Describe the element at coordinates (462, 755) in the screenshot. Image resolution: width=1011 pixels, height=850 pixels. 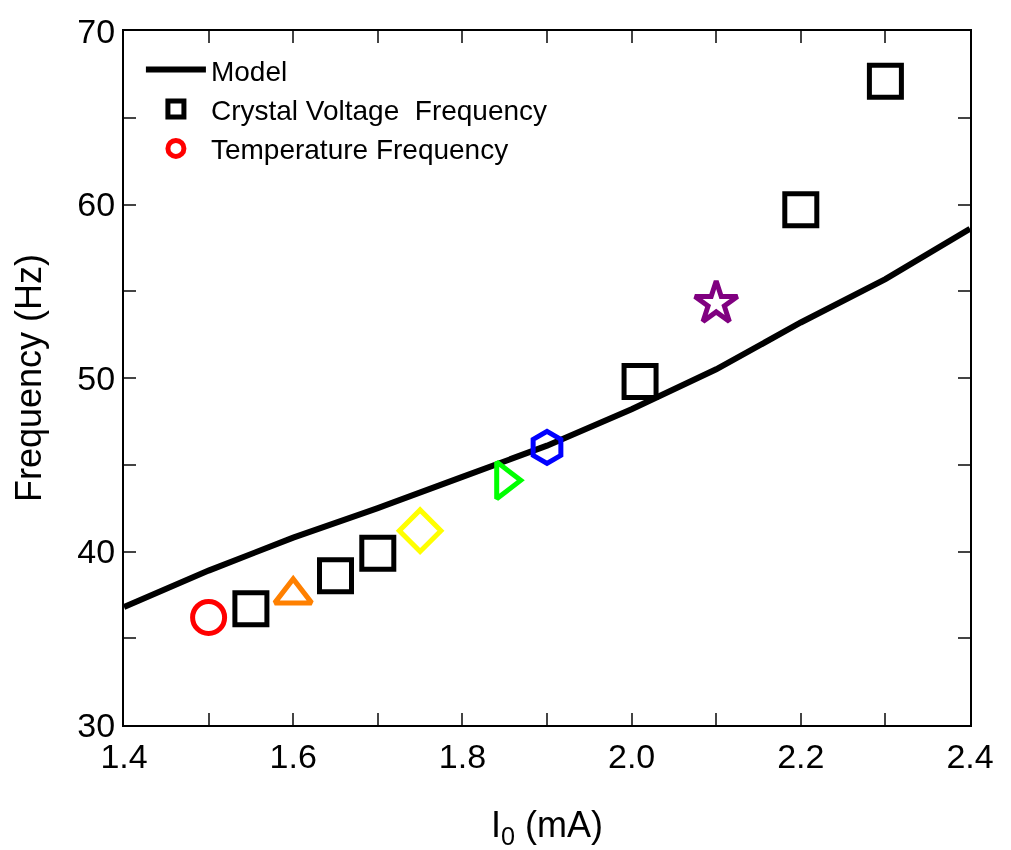
I see `x-tick-label: 1.8` at that location.